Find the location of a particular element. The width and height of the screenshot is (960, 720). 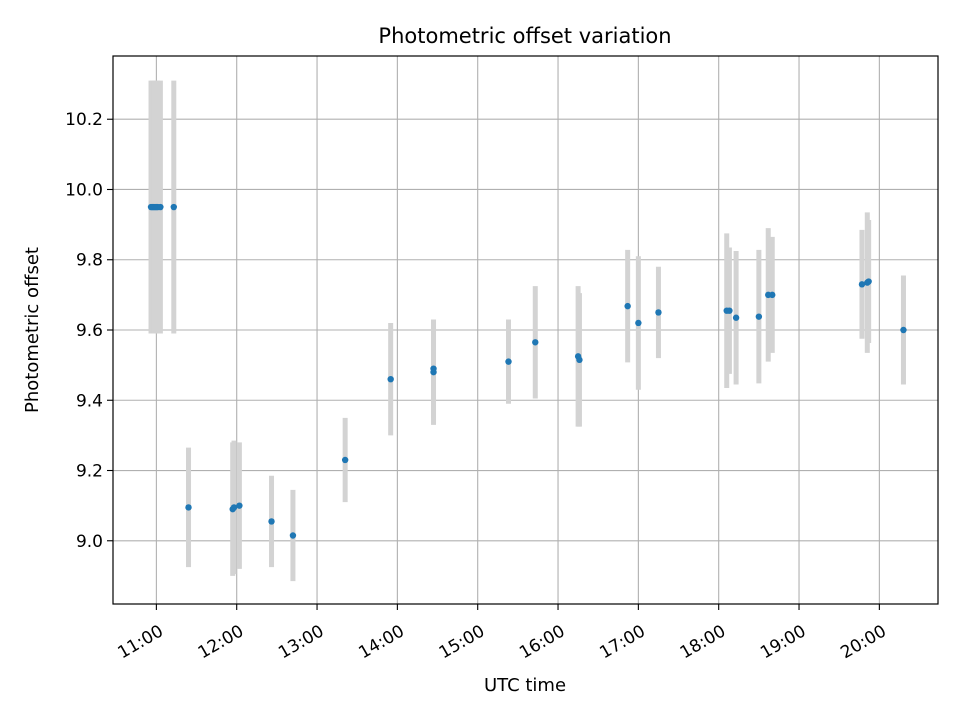

y-tick-label: 9.8 is located at coordinates (89, 261).